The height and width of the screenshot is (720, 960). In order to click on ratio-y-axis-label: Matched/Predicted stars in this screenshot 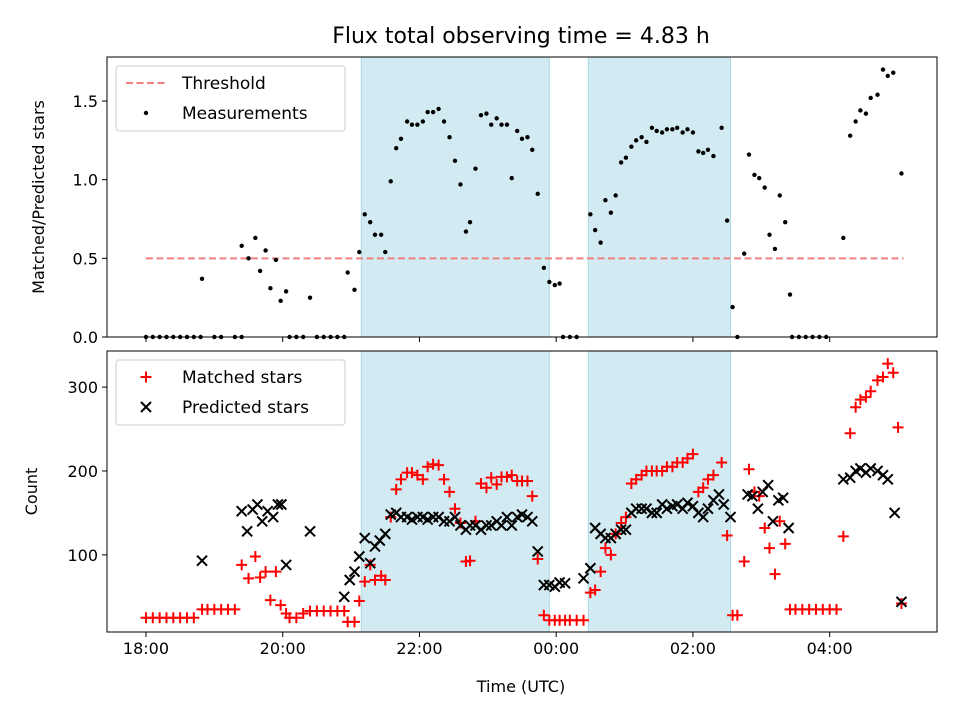, I will do `click(38, 197)`.